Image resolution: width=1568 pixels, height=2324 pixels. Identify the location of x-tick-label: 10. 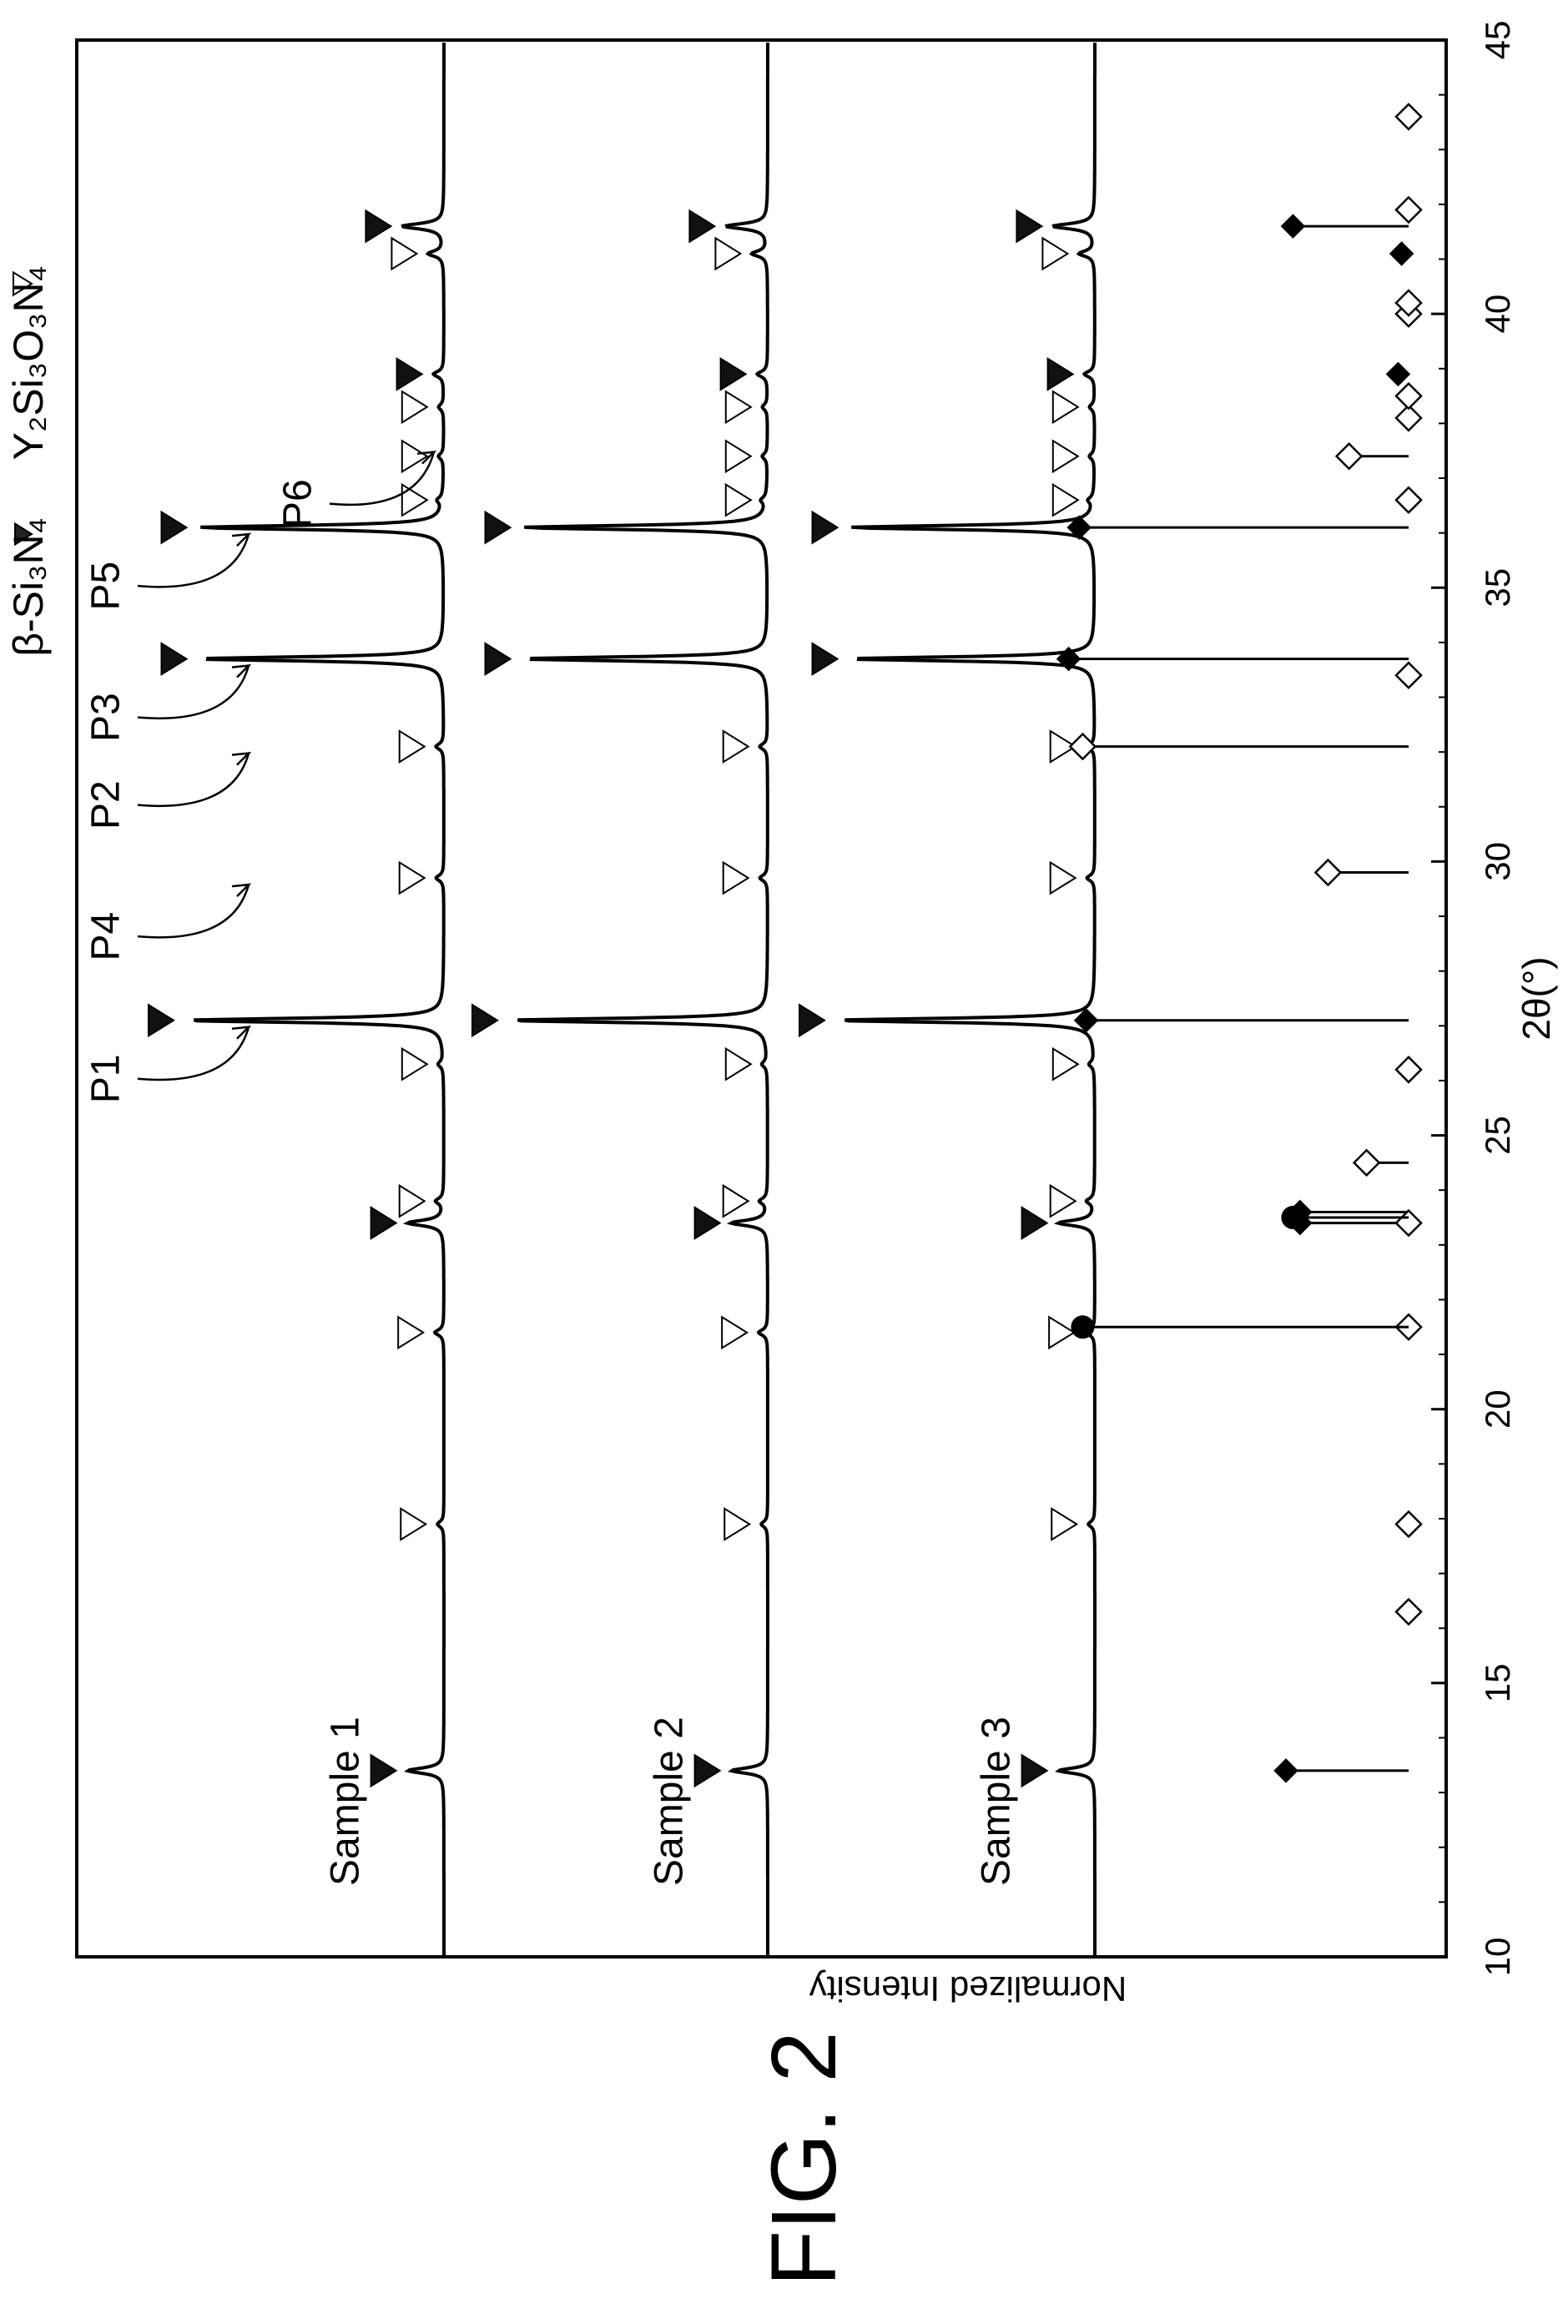
(1497, 1957).